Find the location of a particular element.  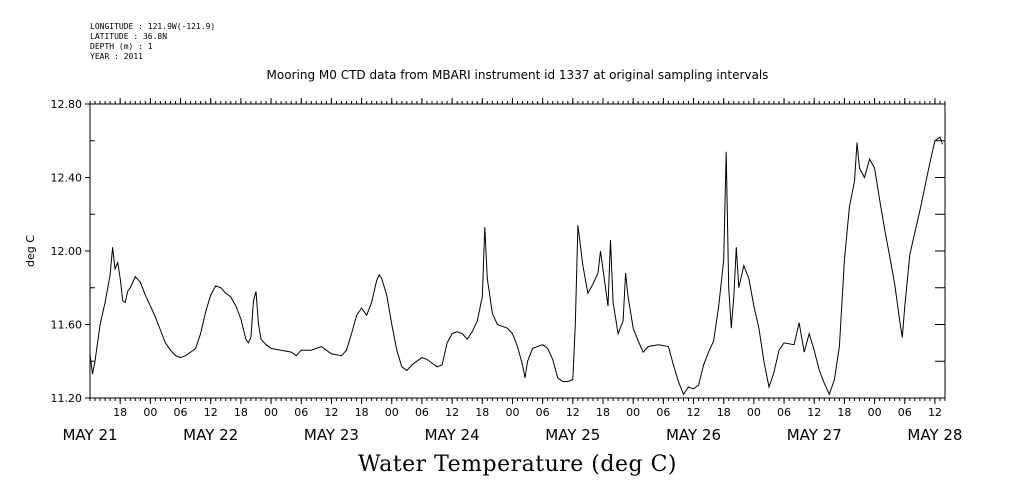

x-day-label: MAY 23 is located at coordinates (331, 435).